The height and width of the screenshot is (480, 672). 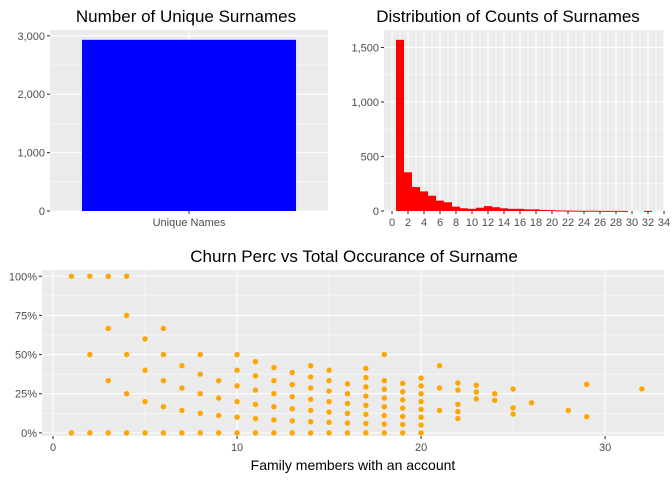 I want to click on chart2-y-tick-label: 0, so click(x=376, y=212).